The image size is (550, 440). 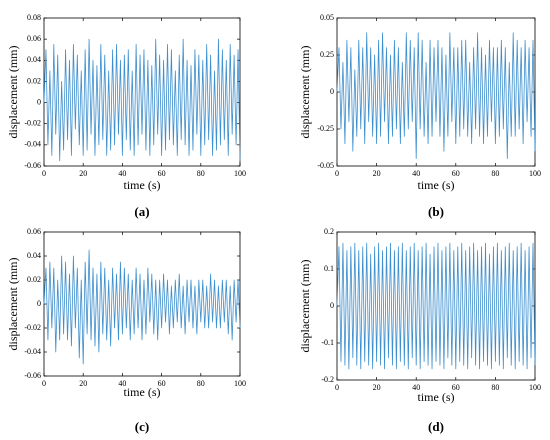 What do you see at coordinates (327, 342) in the screenshot?
I see `y-tick-label: -0.1` at bounding box center [327, 342].